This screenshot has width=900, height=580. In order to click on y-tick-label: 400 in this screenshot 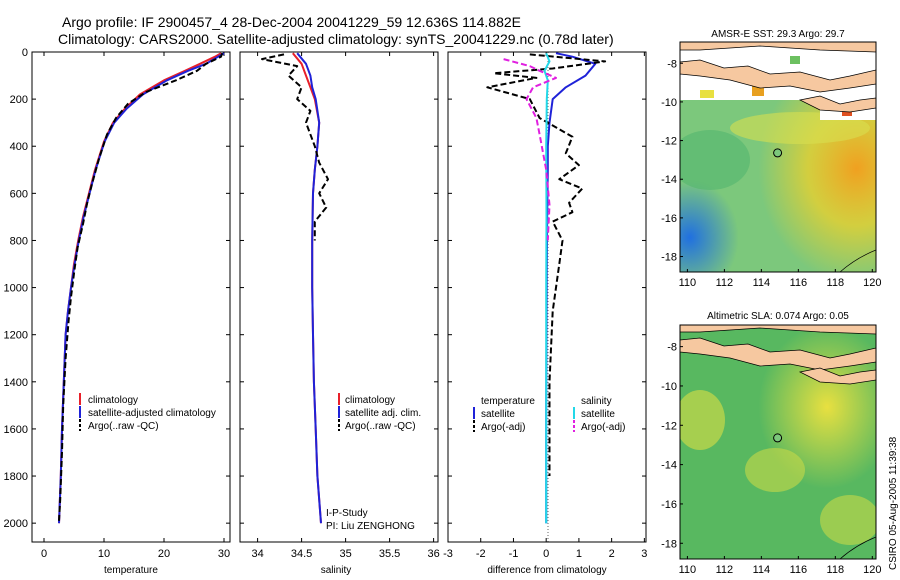, I will do `click(19, 147)`.